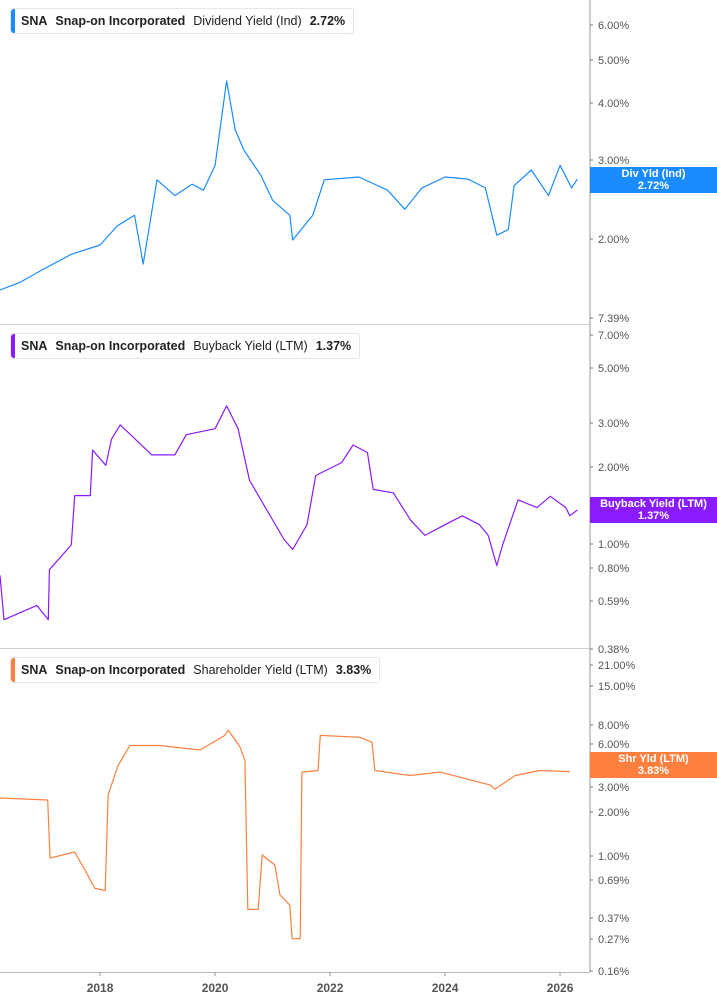 The image size is (717, 1005). I want to click on y-tick-label: 0.59%, so click(613, 602).